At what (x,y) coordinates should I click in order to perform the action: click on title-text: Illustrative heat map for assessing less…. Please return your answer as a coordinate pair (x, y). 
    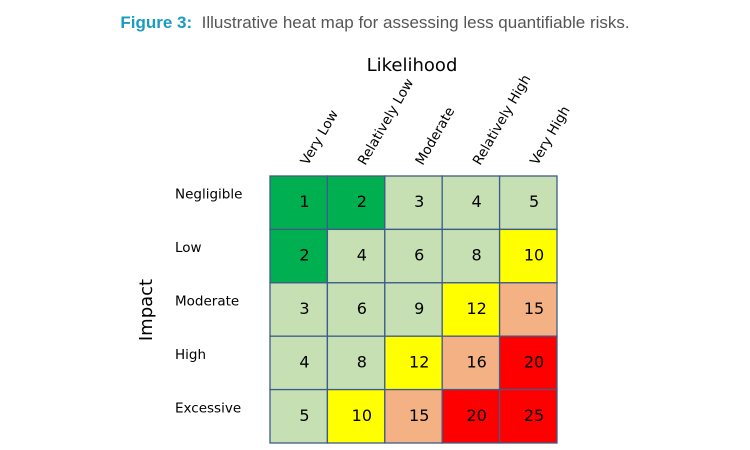
    Looking at the image, I should click on (416, 22).